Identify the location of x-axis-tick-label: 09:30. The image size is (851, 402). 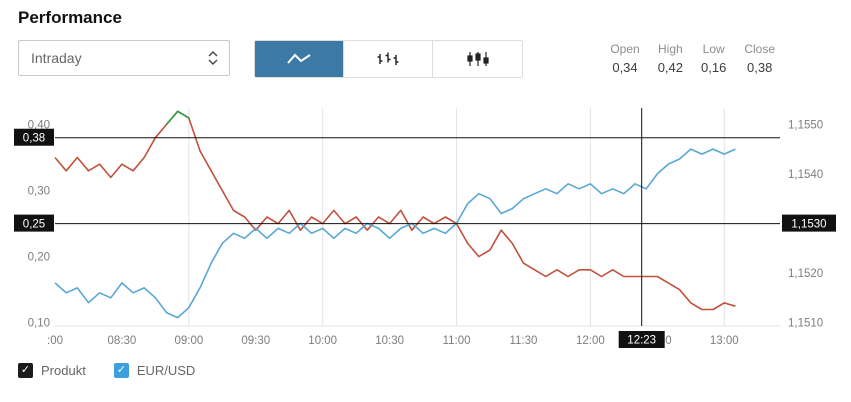
(255, 341).